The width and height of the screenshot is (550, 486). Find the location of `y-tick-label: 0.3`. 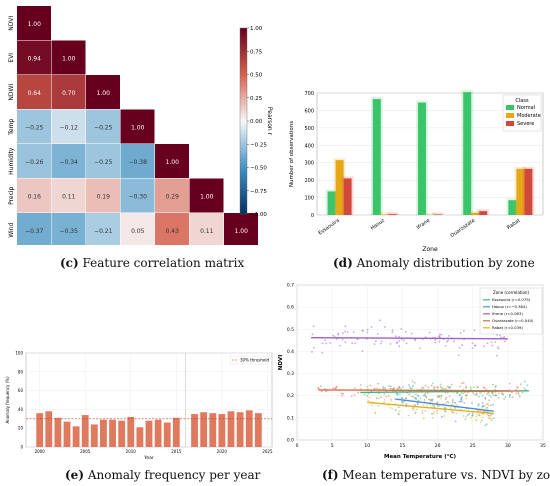

y-tick-label: 0.3 is located at coordinates (290, 374).